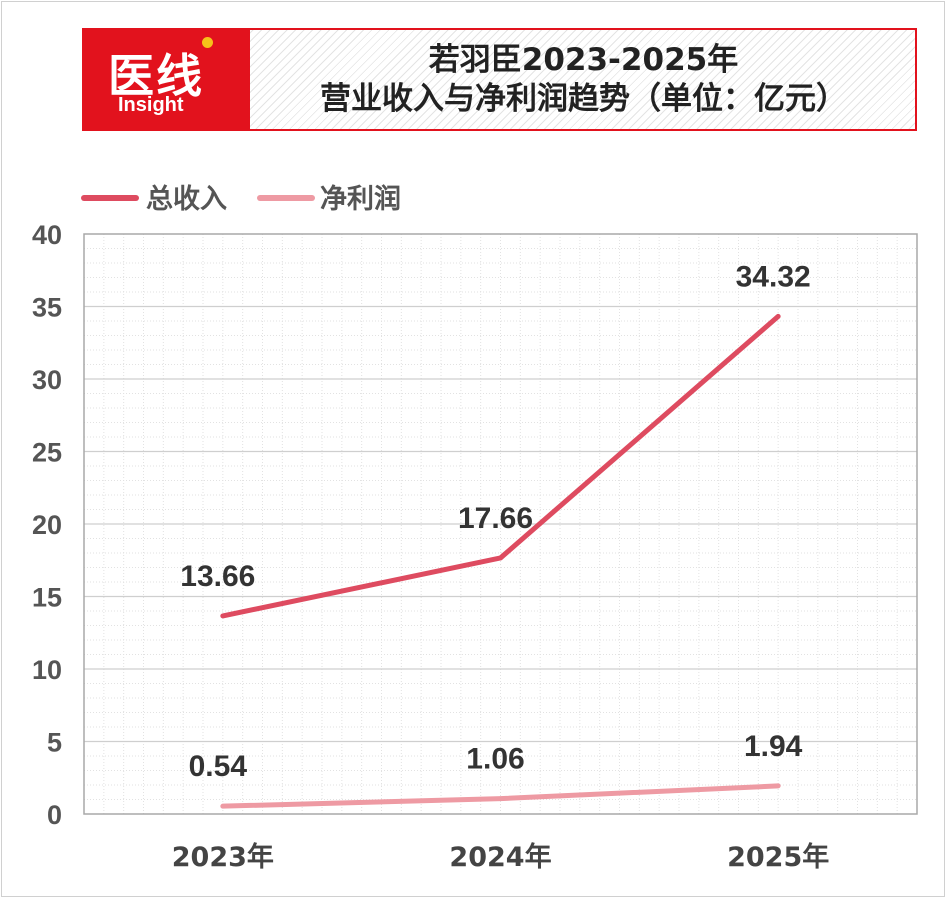 Image resolution: width=948 pixels, height=900 pixels. I want to click on y-tick-label: 40, so click(47, 235).